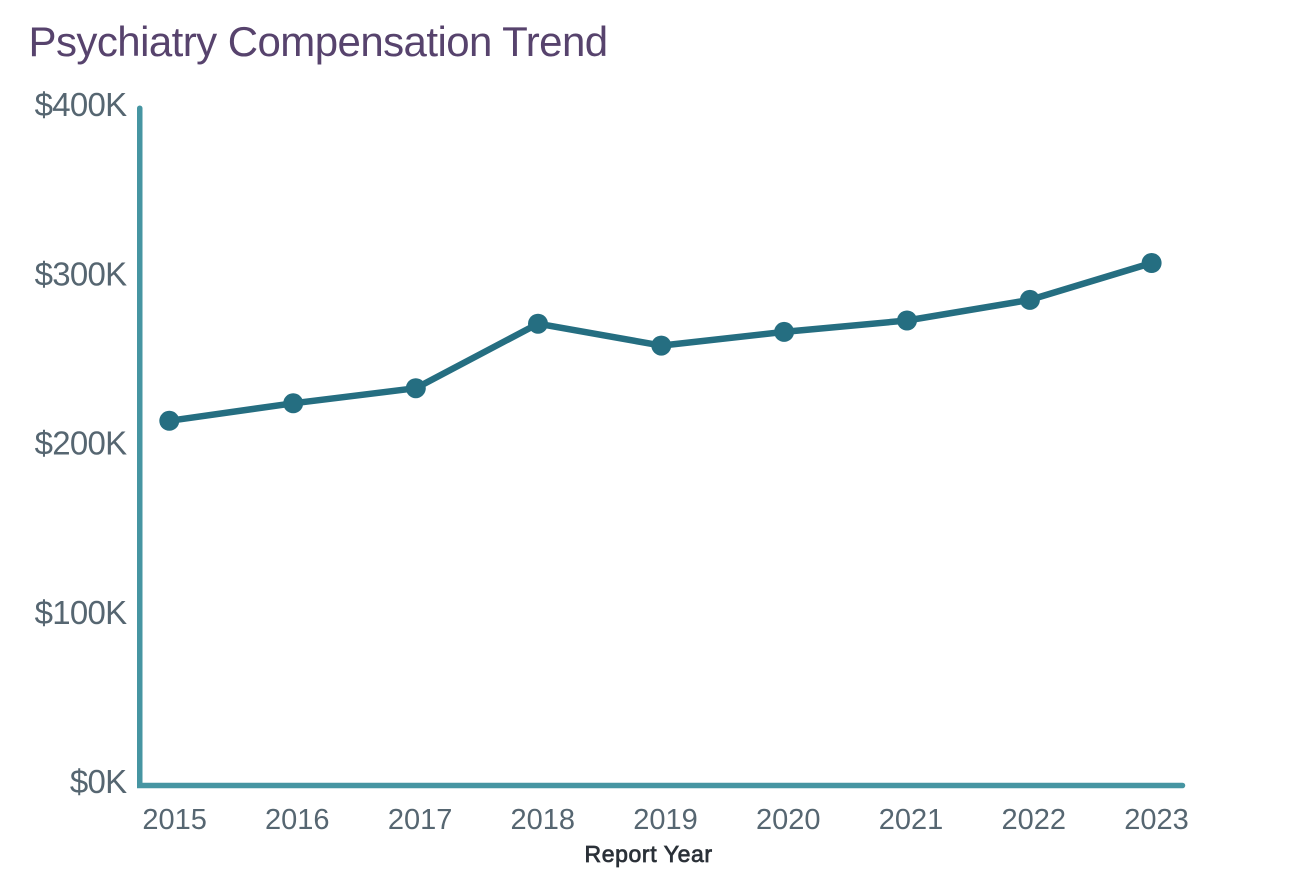 Image resolution: width=1290 pixels, height=878 pixels. I want to click on svg-text: $100K, so click(81, 612).